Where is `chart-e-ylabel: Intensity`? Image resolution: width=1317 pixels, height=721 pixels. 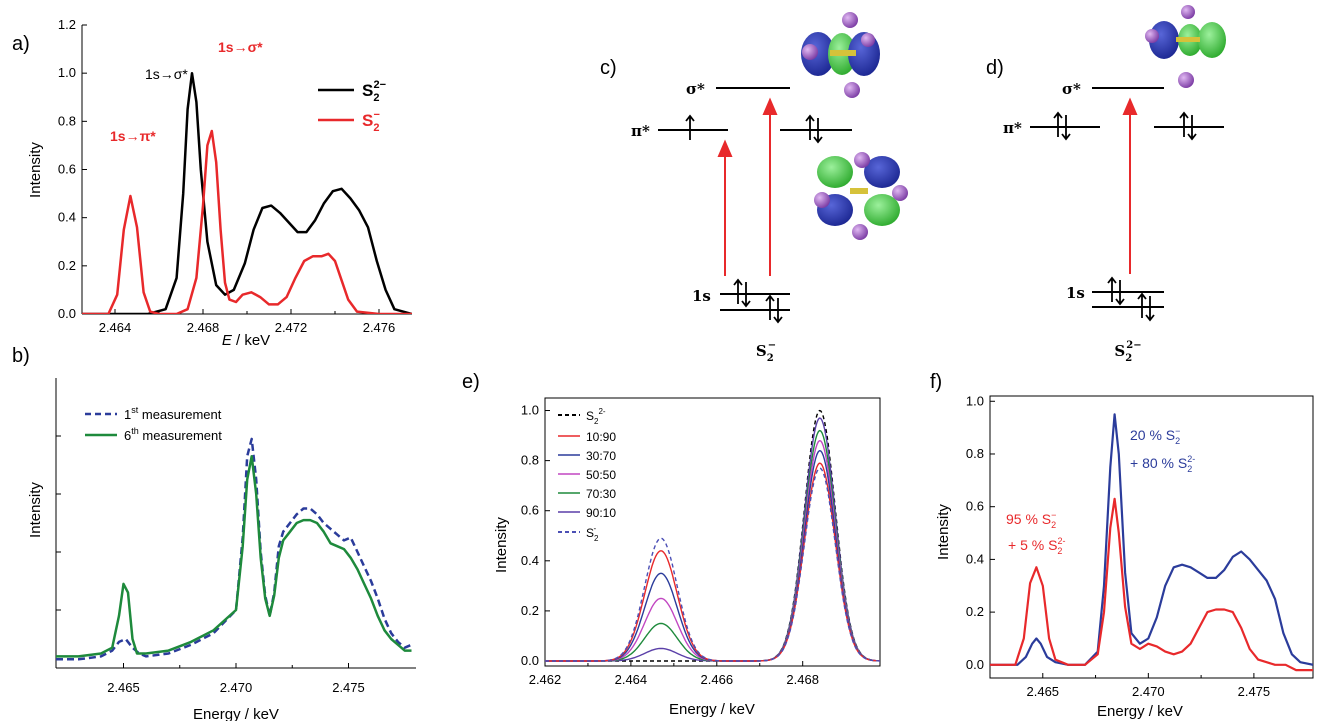 chart-e-ylabel: Intensity is located at coordinates (501, 545).